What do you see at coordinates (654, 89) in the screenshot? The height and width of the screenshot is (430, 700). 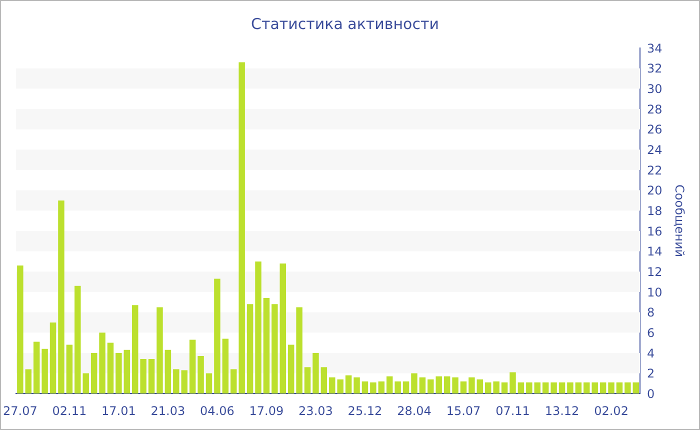 I see `y-tick-label: 30` at bounding box center [654, 89].